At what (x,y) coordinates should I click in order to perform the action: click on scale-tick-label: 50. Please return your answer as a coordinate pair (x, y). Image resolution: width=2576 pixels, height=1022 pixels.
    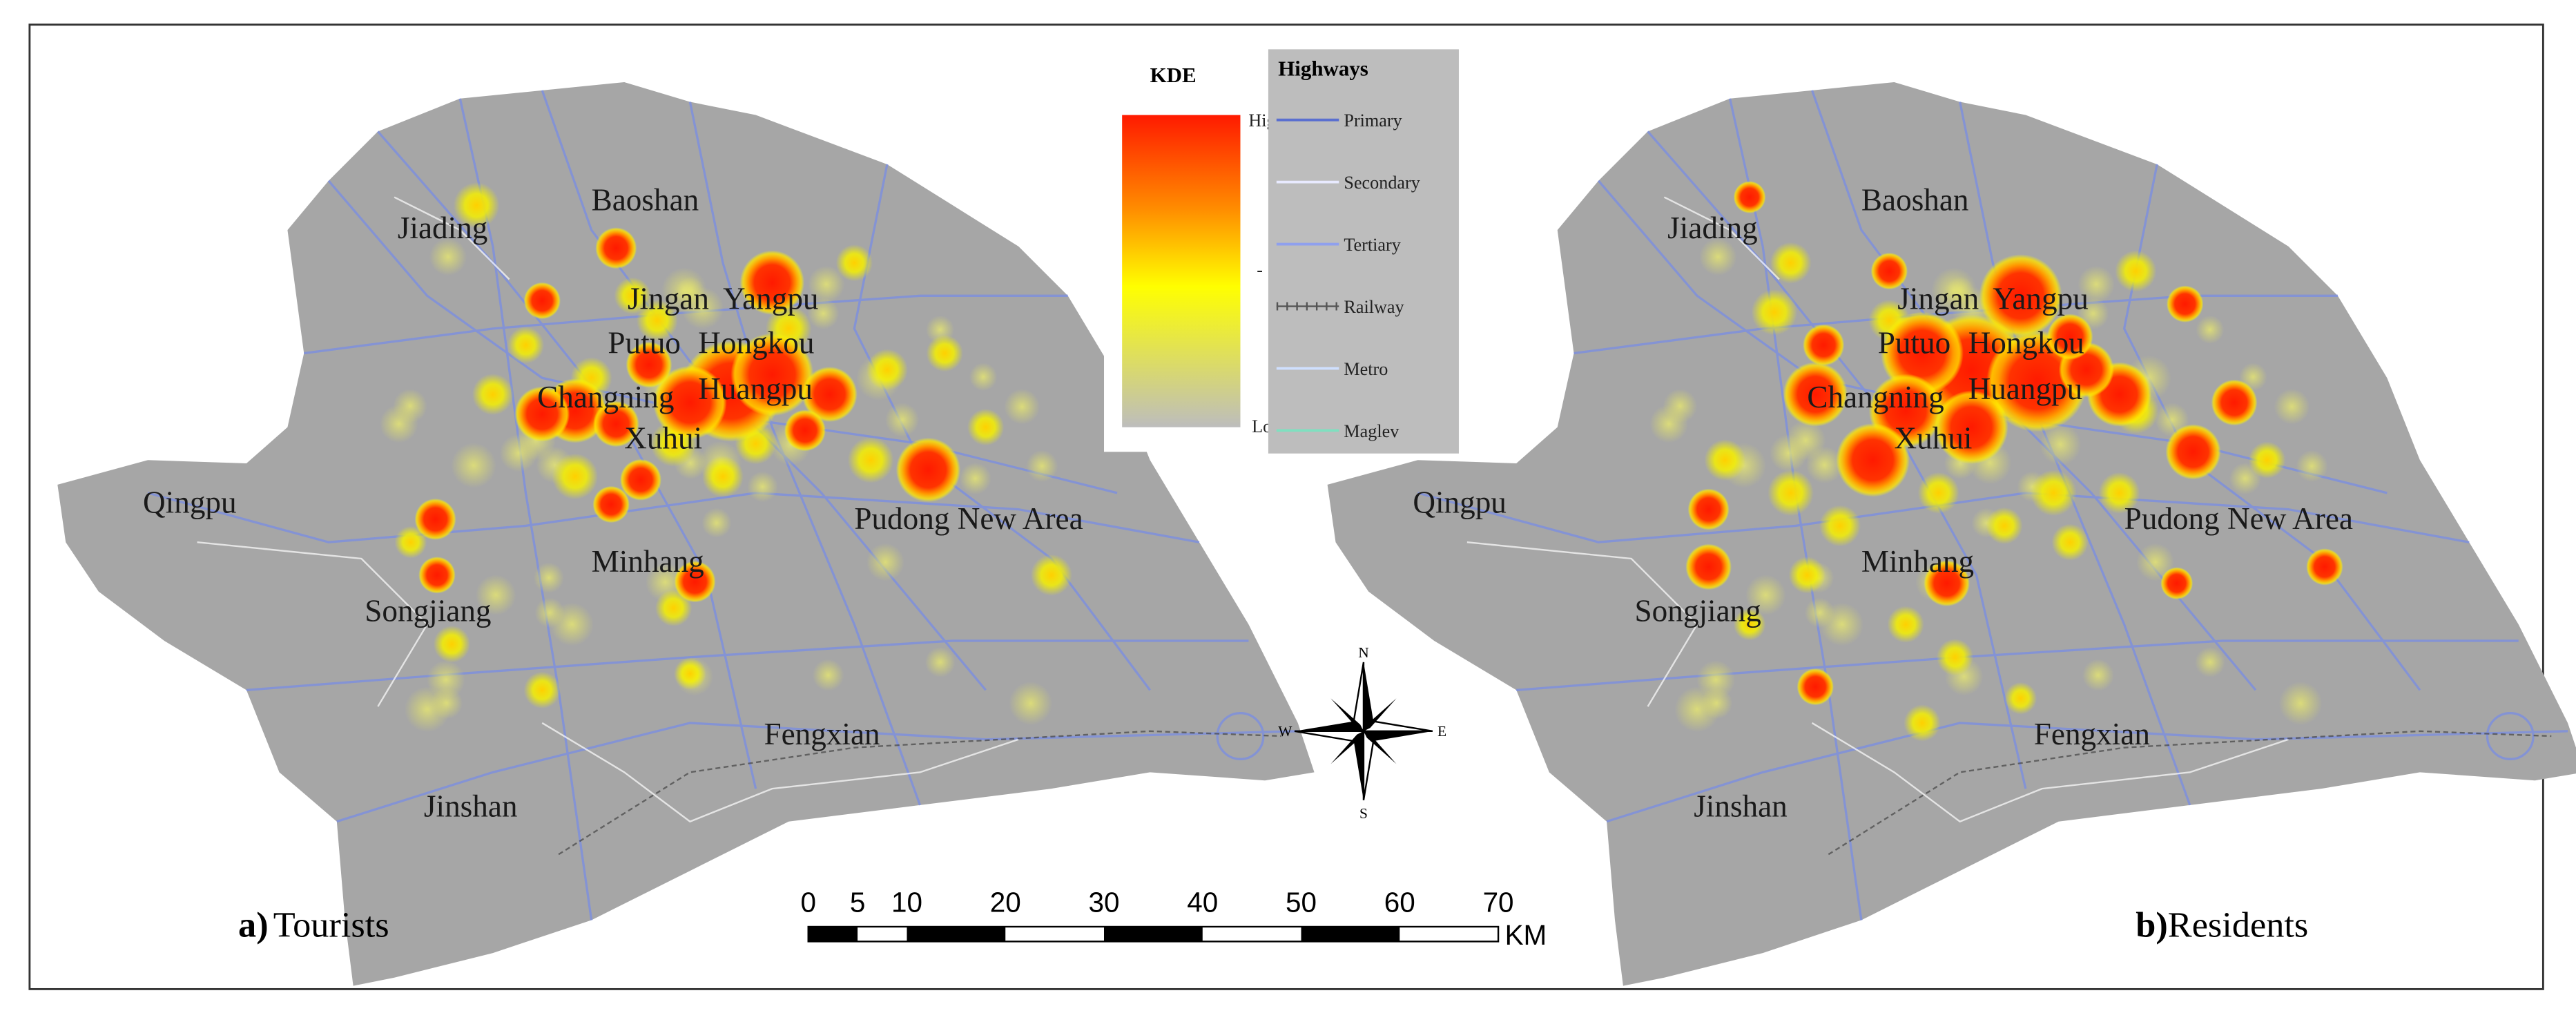
    Looking at the image, I should click on (1301, 902).